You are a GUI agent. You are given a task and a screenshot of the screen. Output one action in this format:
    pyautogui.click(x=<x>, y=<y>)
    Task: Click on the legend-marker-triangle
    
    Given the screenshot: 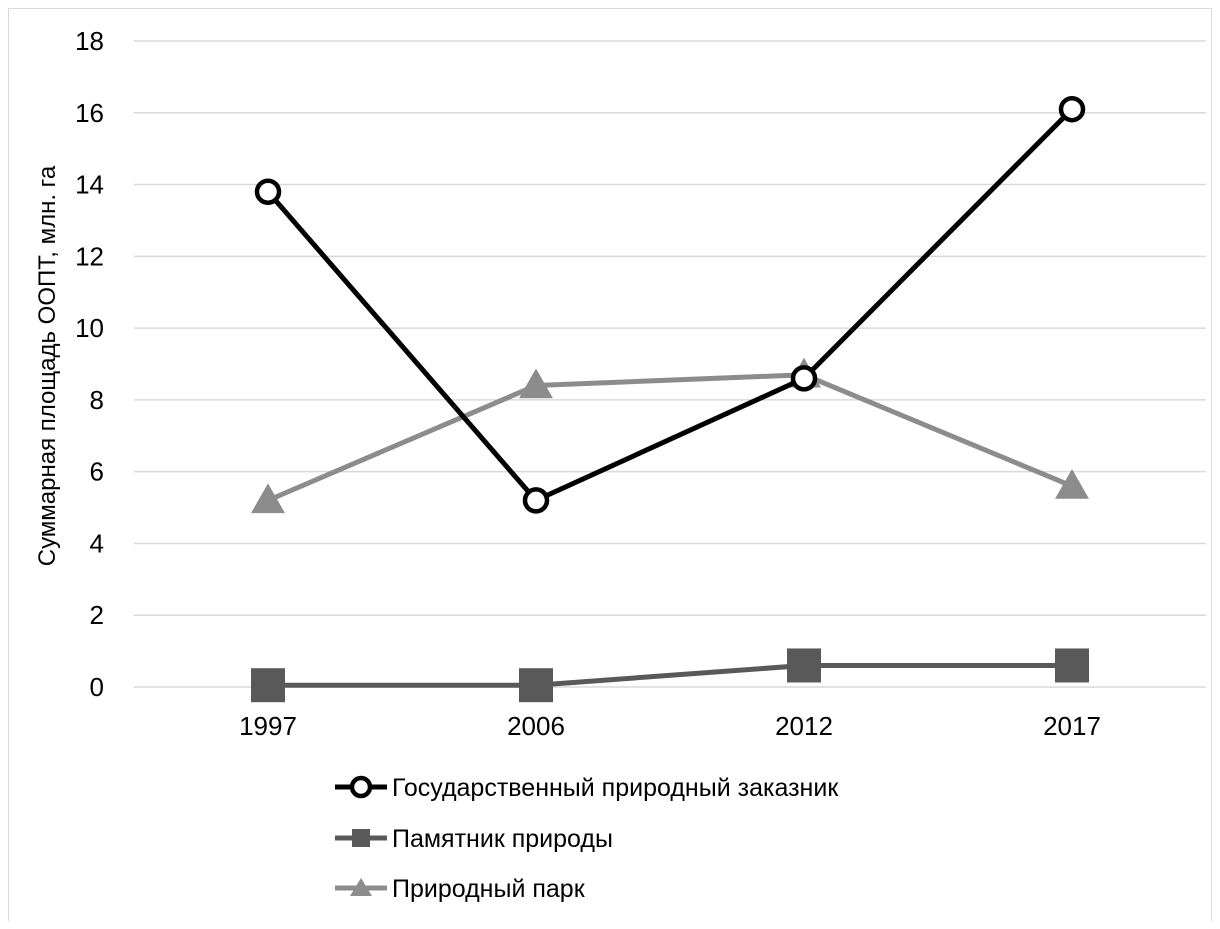 What is the action you would take?
    pyautogui.click(x=361, y=887)
    